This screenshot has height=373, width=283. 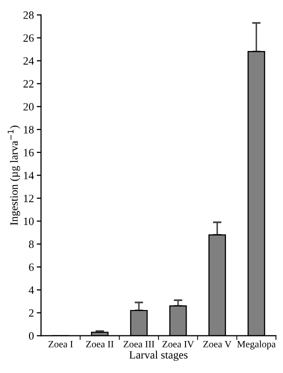 I want to click on x-tick-label: Zoea II, so click(x=100, y=344).